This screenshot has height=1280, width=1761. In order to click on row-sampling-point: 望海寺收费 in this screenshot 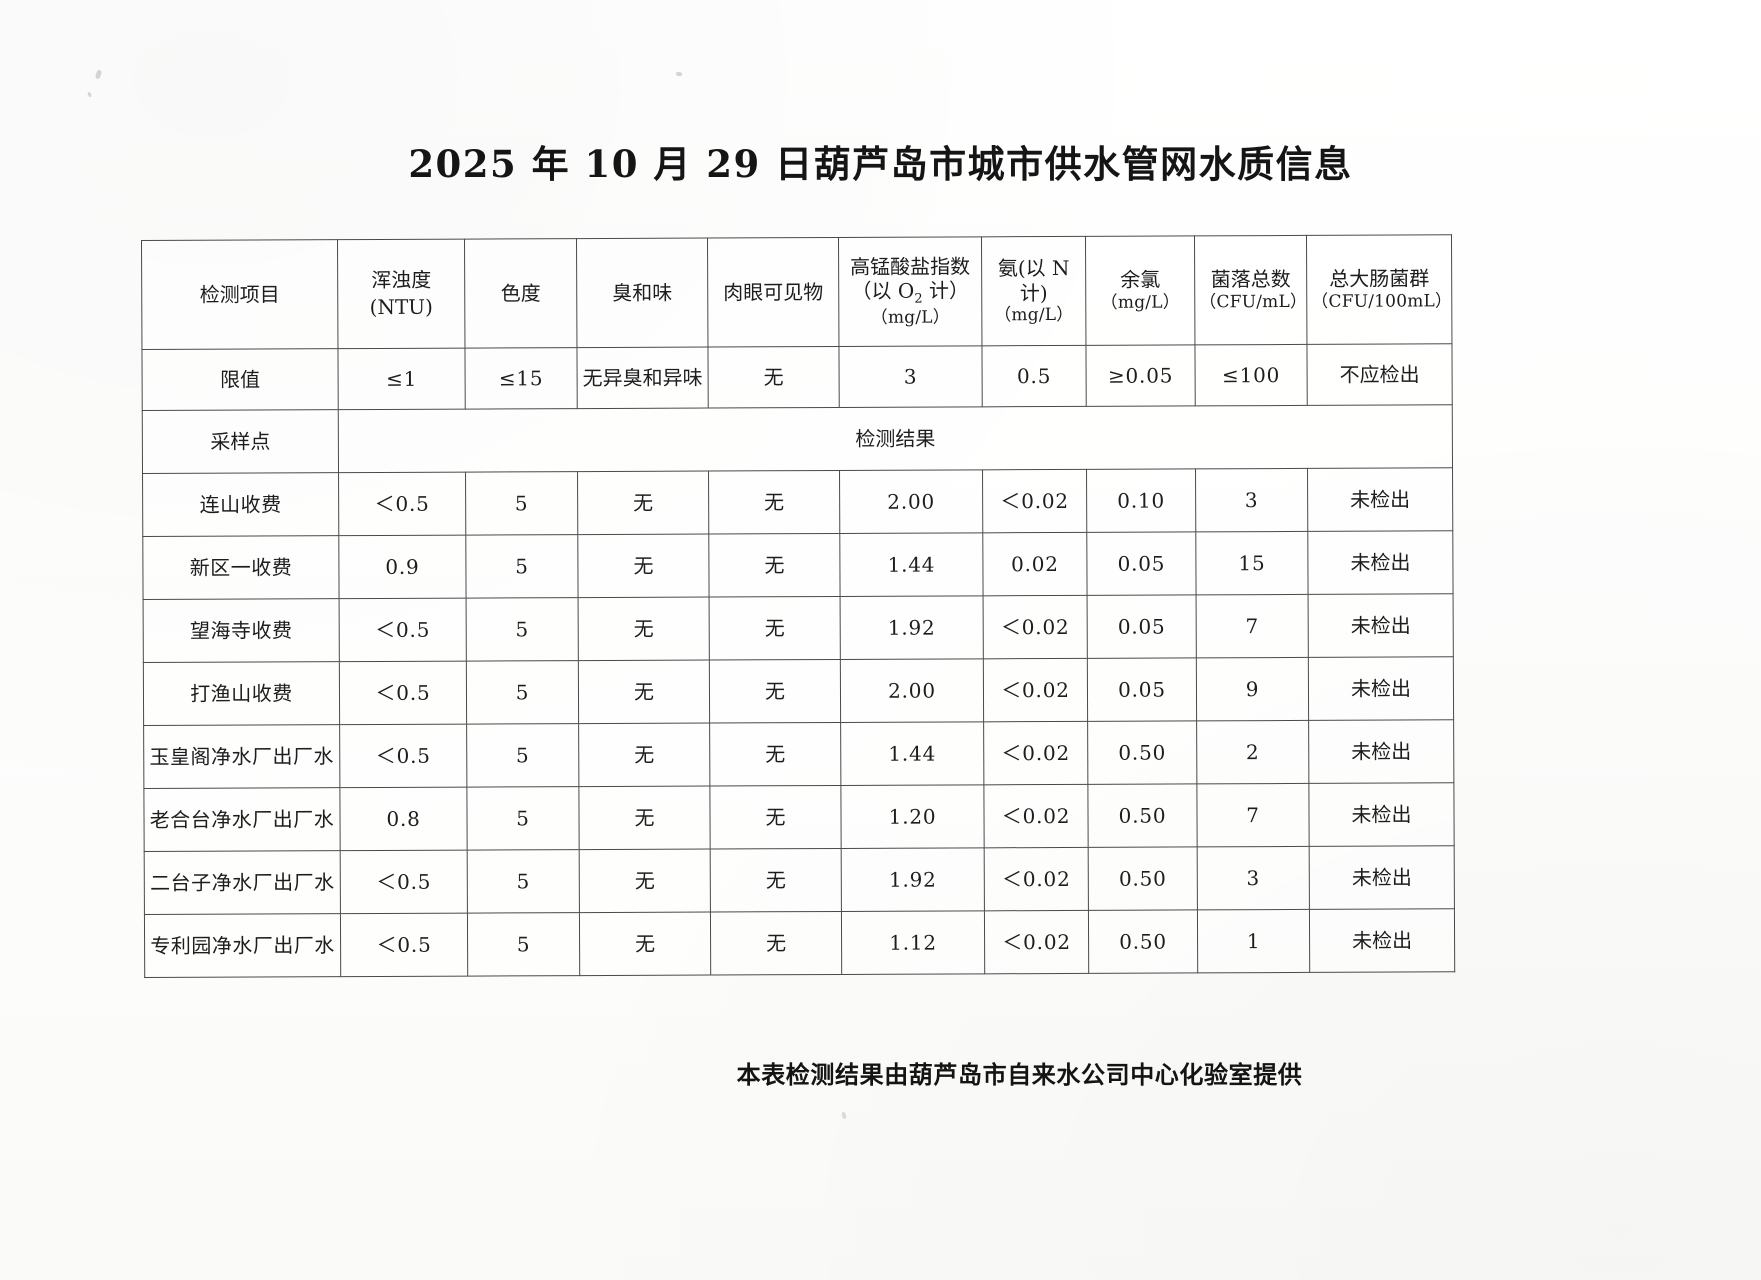, I will do `click(241, 630)`.